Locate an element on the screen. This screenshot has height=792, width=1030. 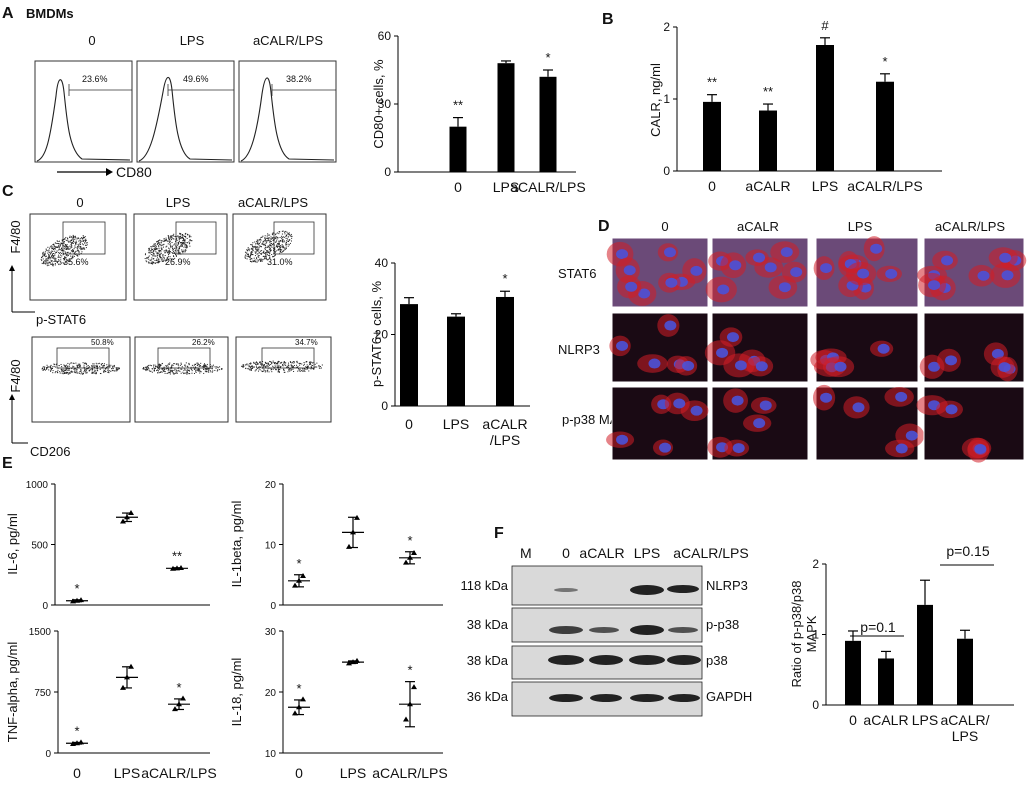
cell-nucleus is located at coordinates (934, 285).